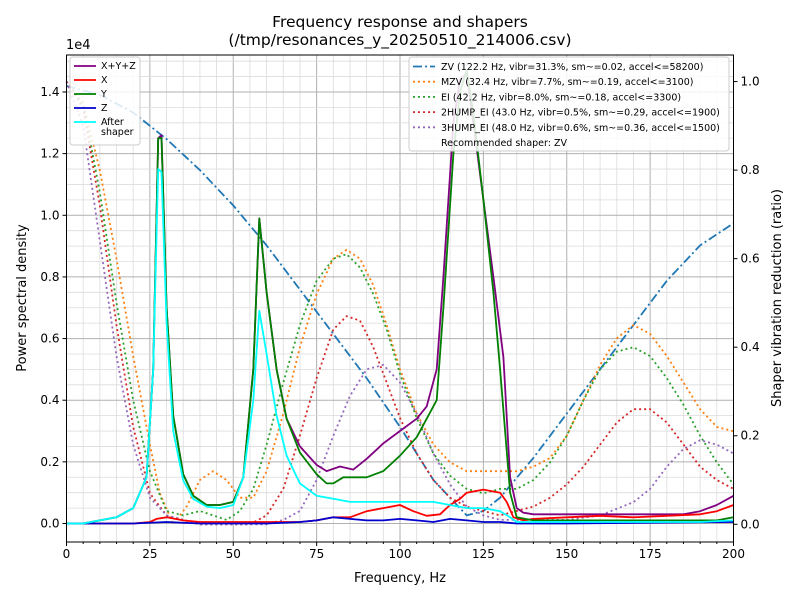 This screenshot has height=600, width=800. I want to click on x-tick-label: 150, so click(566, 554).